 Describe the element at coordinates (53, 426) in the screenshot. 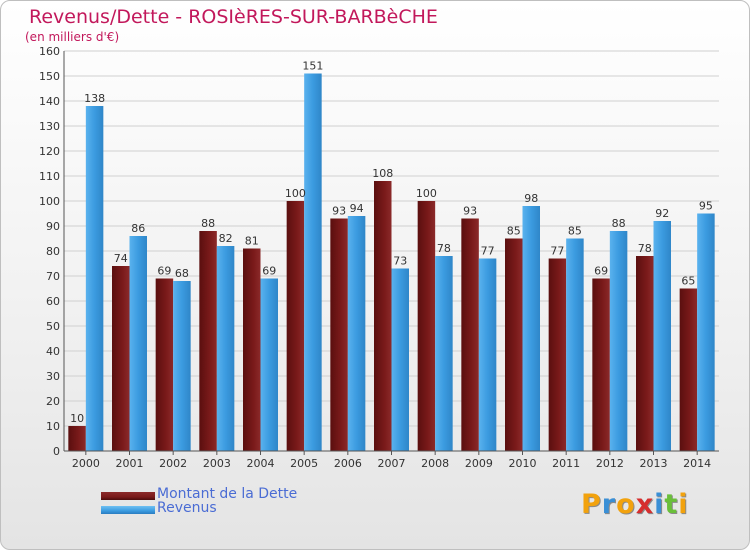

I see `y-tick-label: 10` at that location.